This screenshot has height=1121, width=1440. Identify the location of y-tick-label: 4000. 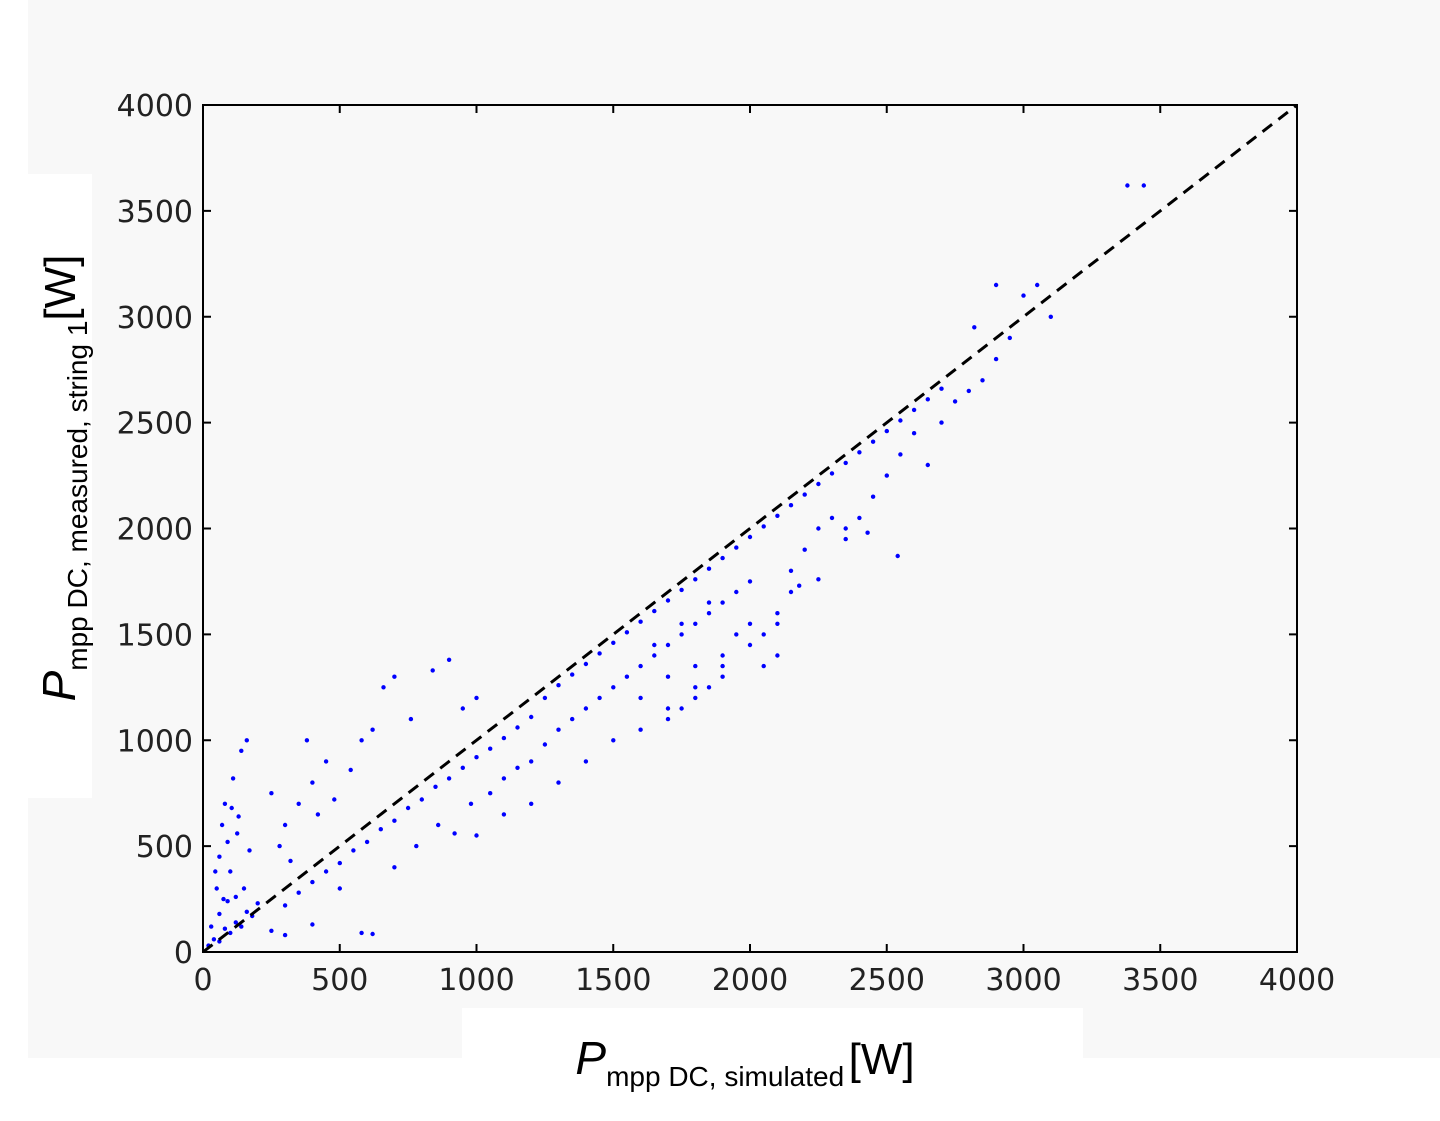
(155, 106).